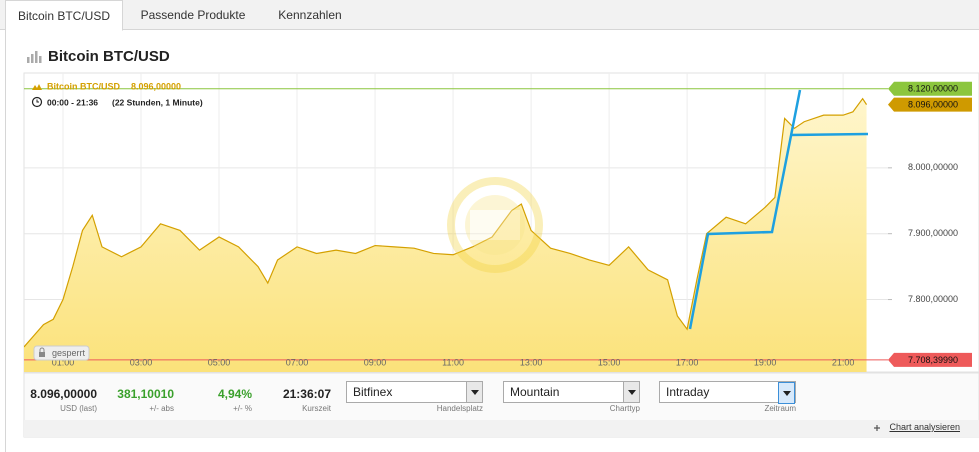  Describe the element at coordinates (535, 392) in the screenshot. I see `dropdown-value: Mountain` at that location.